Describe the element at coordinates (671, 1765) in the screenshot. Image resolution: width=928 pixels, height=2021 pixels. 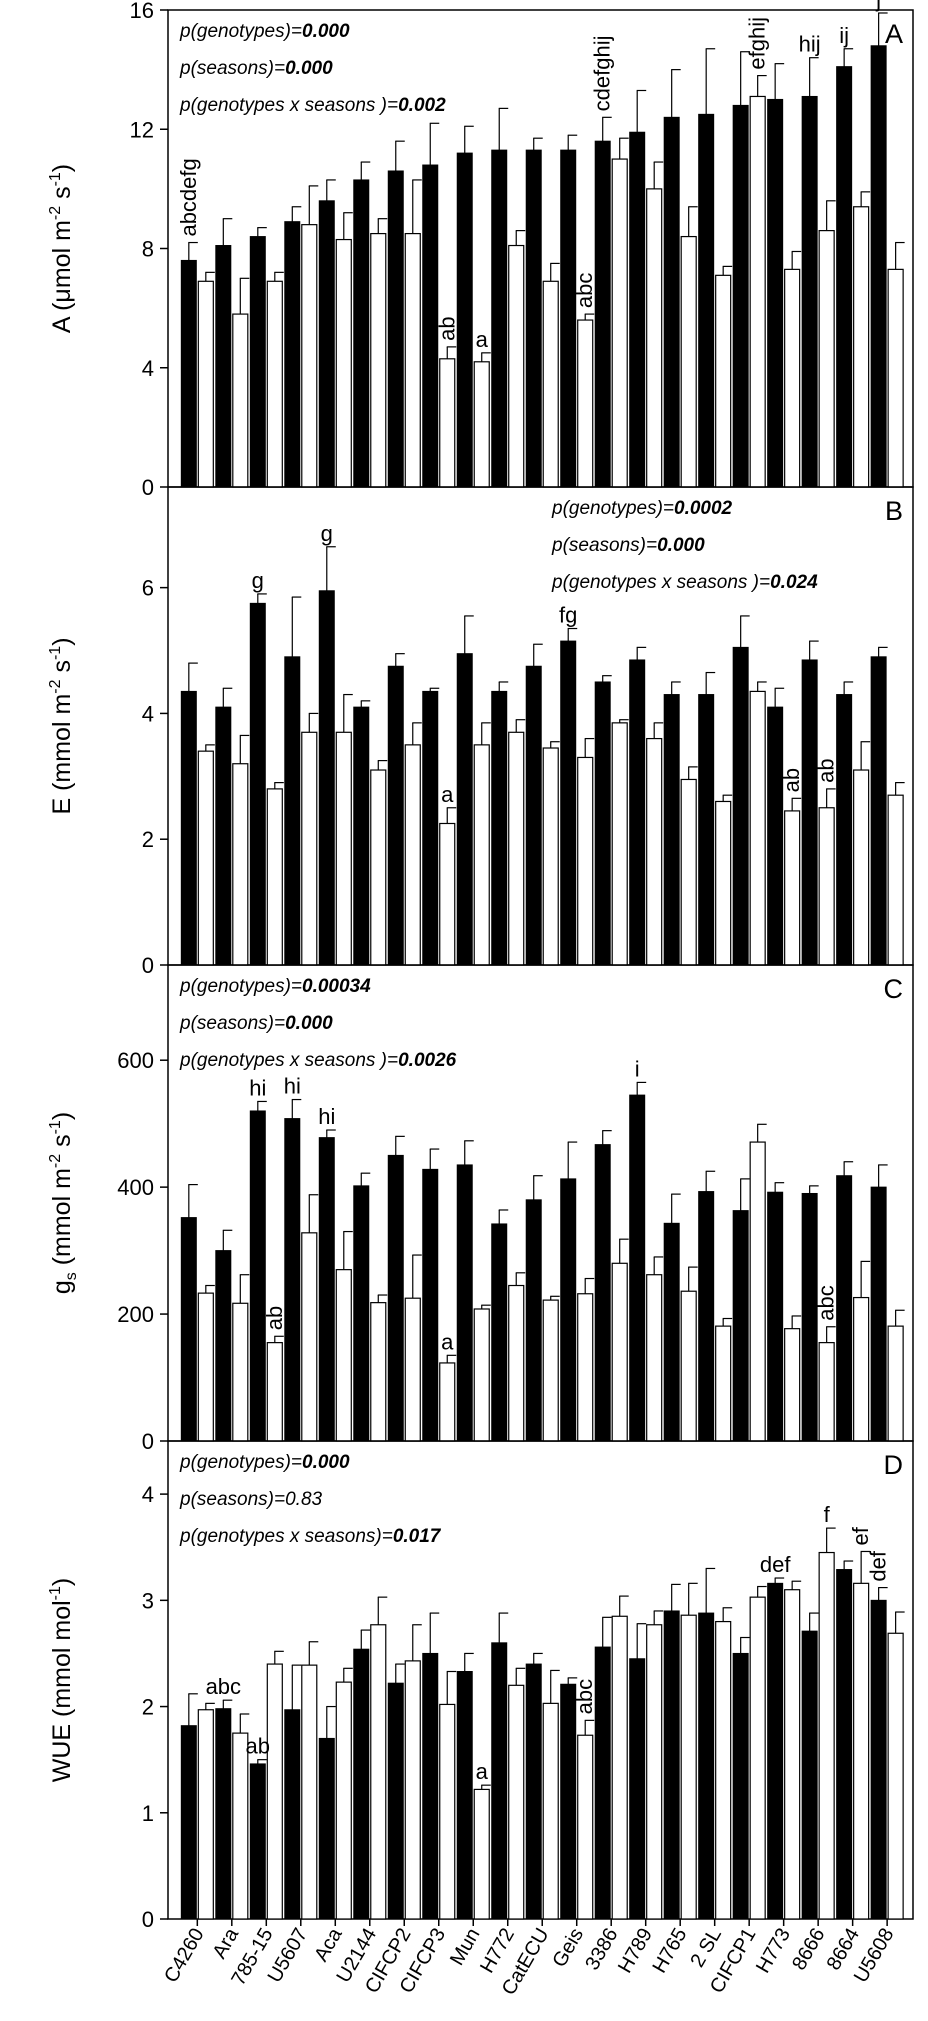
I see `bar-D-filled-H765` at that location.